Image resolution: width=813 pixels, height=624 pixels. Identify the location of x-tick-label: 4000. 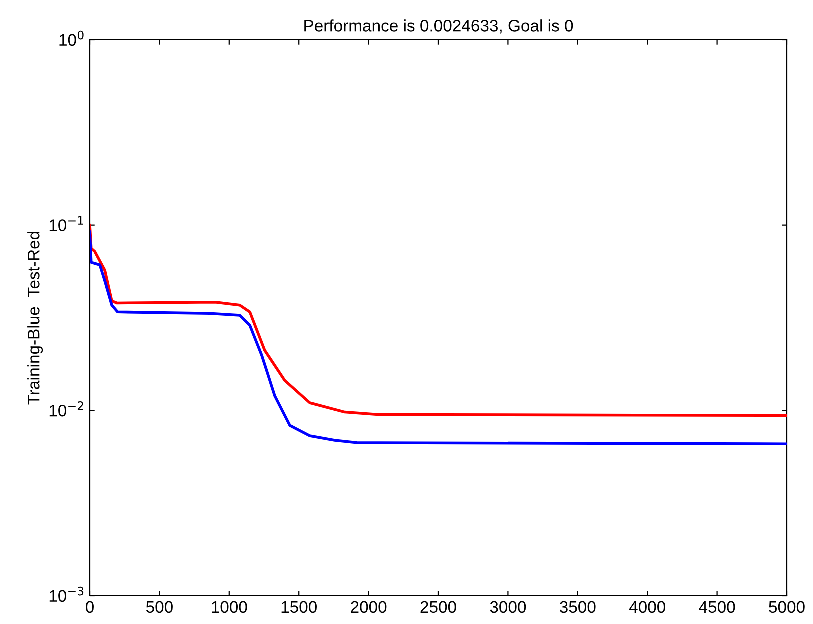
(647, 607).